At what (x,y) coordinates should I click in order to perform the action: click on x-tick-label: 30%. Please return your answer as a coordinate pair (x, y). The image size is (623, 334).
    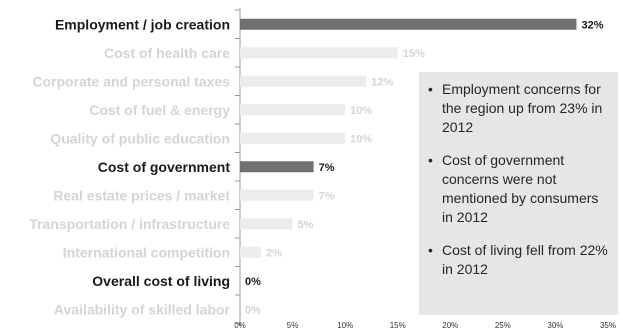
    Looking at the image, I should click on (555, 325).